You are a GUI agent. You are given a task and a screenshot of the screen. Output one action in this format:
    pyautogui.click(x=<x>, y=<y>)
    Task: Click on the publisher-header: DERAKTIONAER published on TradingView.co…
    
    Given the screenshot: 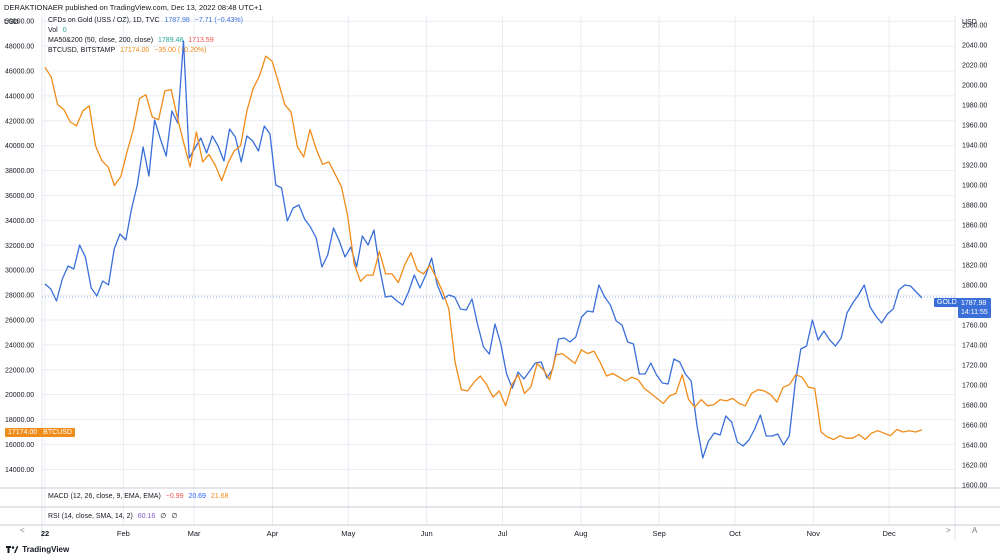 What is the action you would take?
    pyautogui.click(x=133, y=7)
    